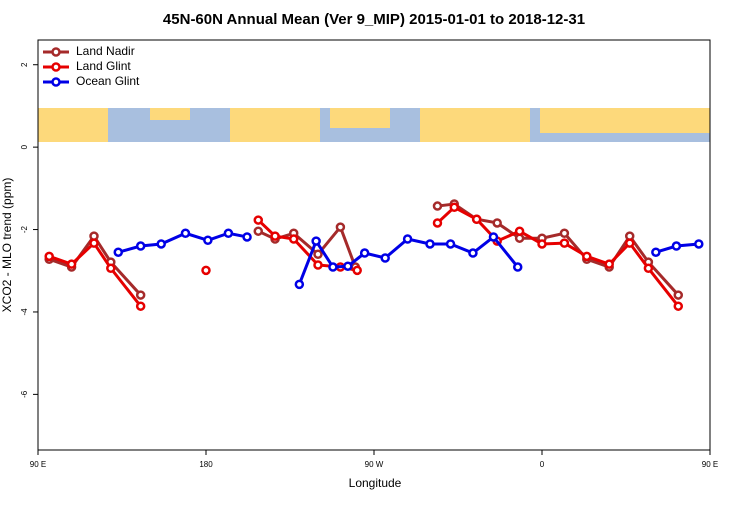 The height and width of the screenshot is (505, 750). I want to click on y-tick-label: -2, so click(24, 229).